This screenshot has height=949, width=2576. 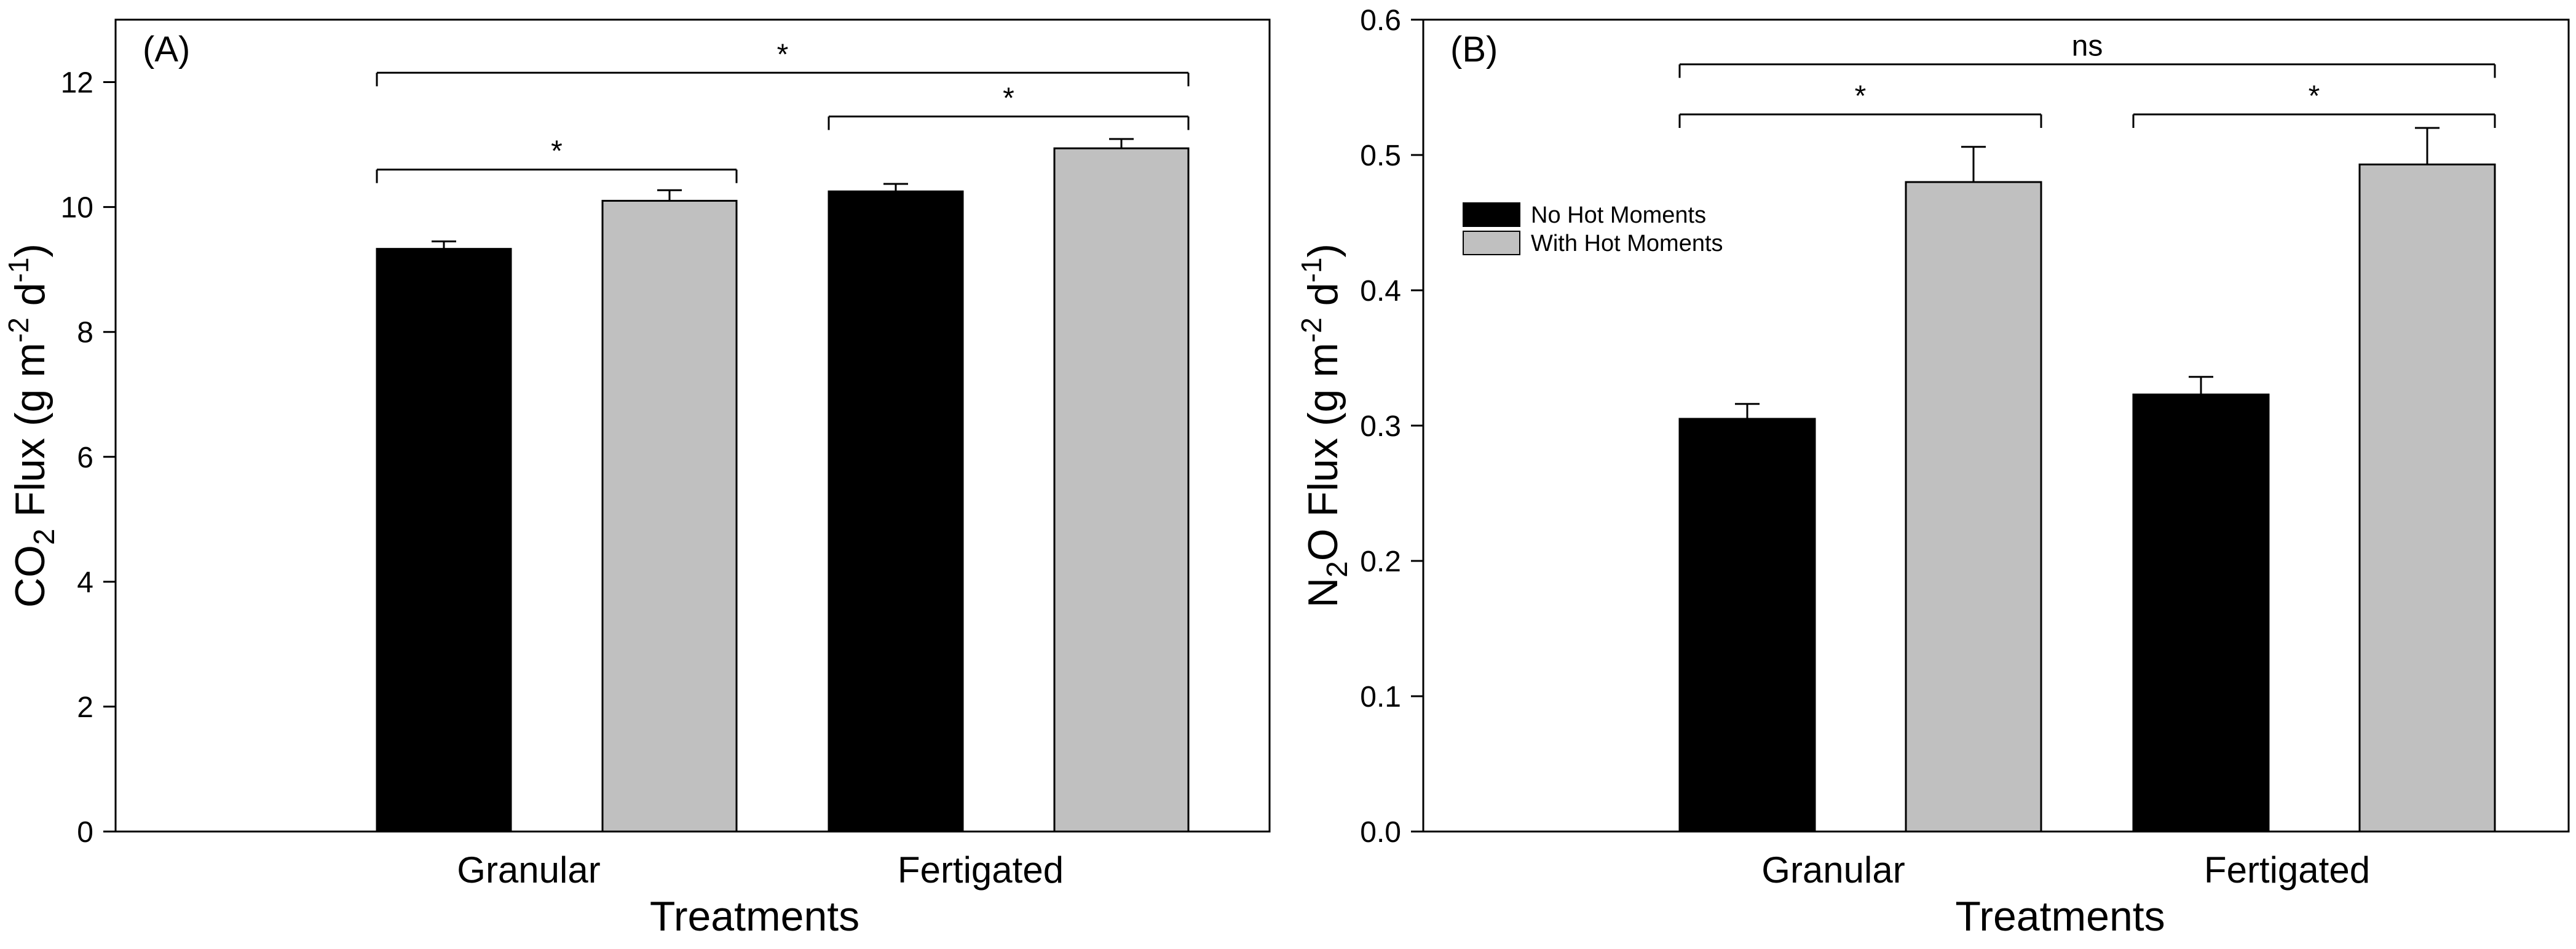 What do you see at coordinates (1593, 229) in the screenshot?
I see `legend: No Hot Moments With Hot Moments` at bounding box center [1593, 229].